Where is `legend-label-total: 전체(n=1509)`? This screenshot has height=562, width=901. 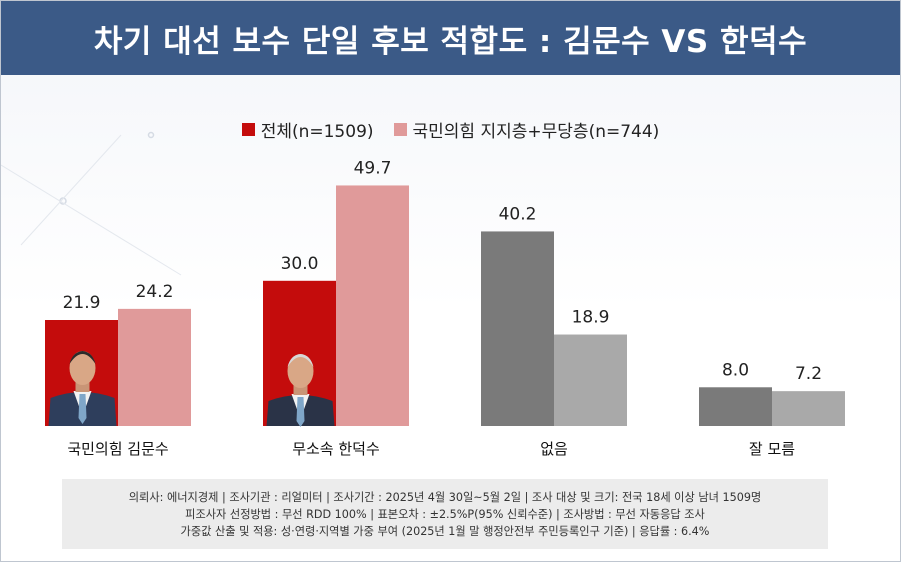 legend-label-total: 전체(n=1509) is located at coordinates (317, 132).